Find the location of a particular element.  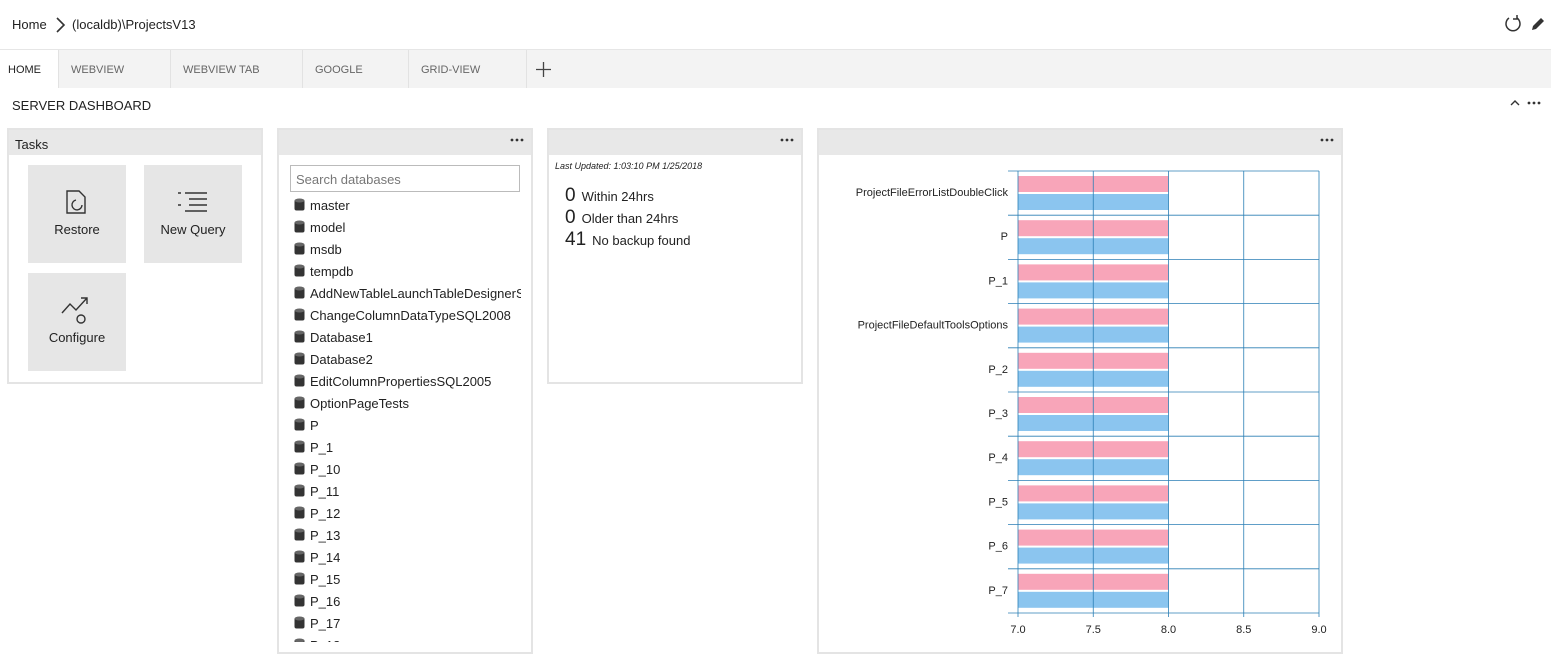

database-item: P_15 is located at coordinates (406, 579).